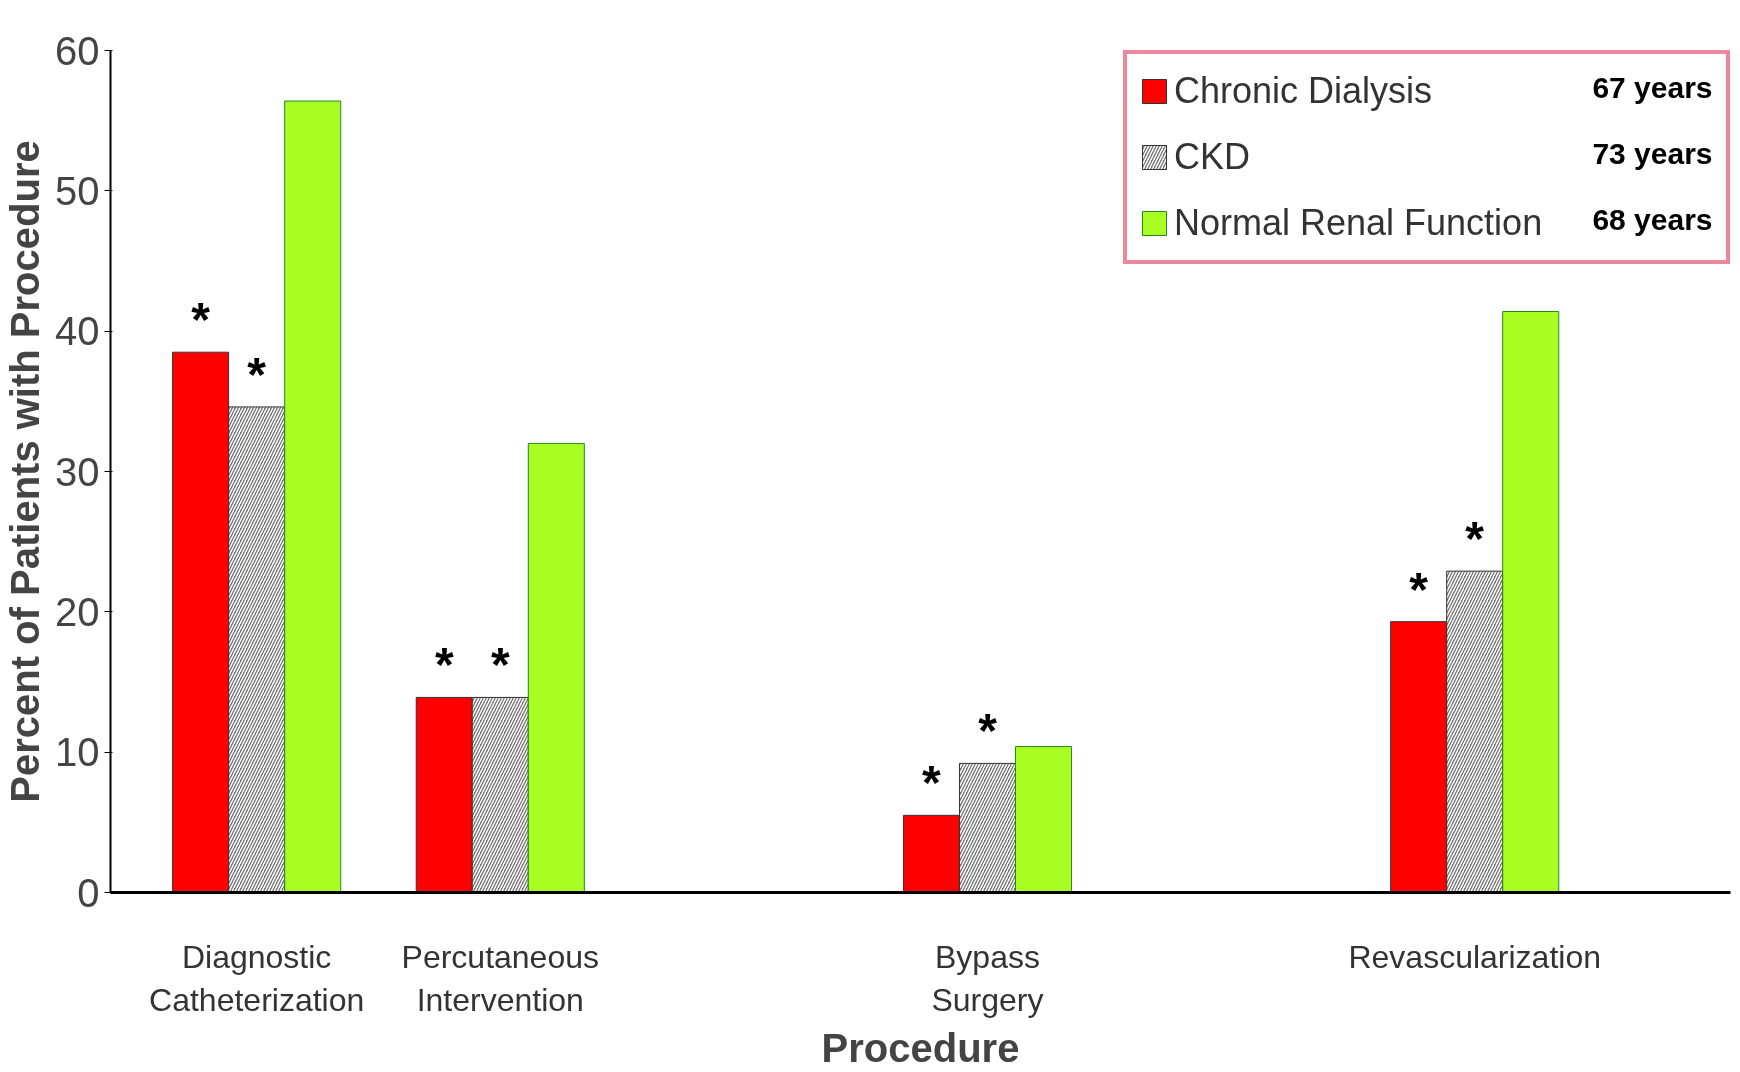  I want to click on y-axis-title: Percent of Patients with Procedure, so click(25, 471).